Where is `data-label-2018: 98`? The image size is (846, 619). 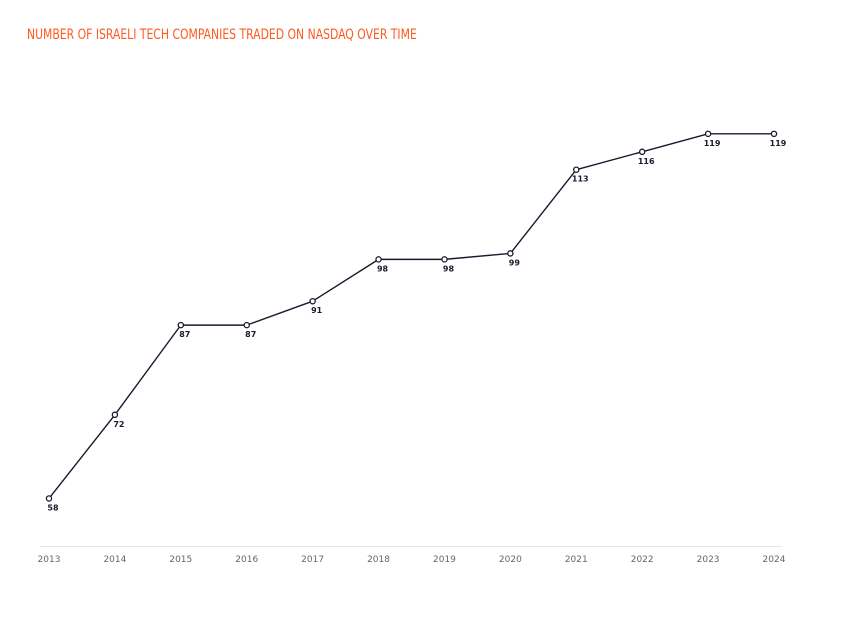
data-label-2018: 98 is located at coordinates (383, 268).